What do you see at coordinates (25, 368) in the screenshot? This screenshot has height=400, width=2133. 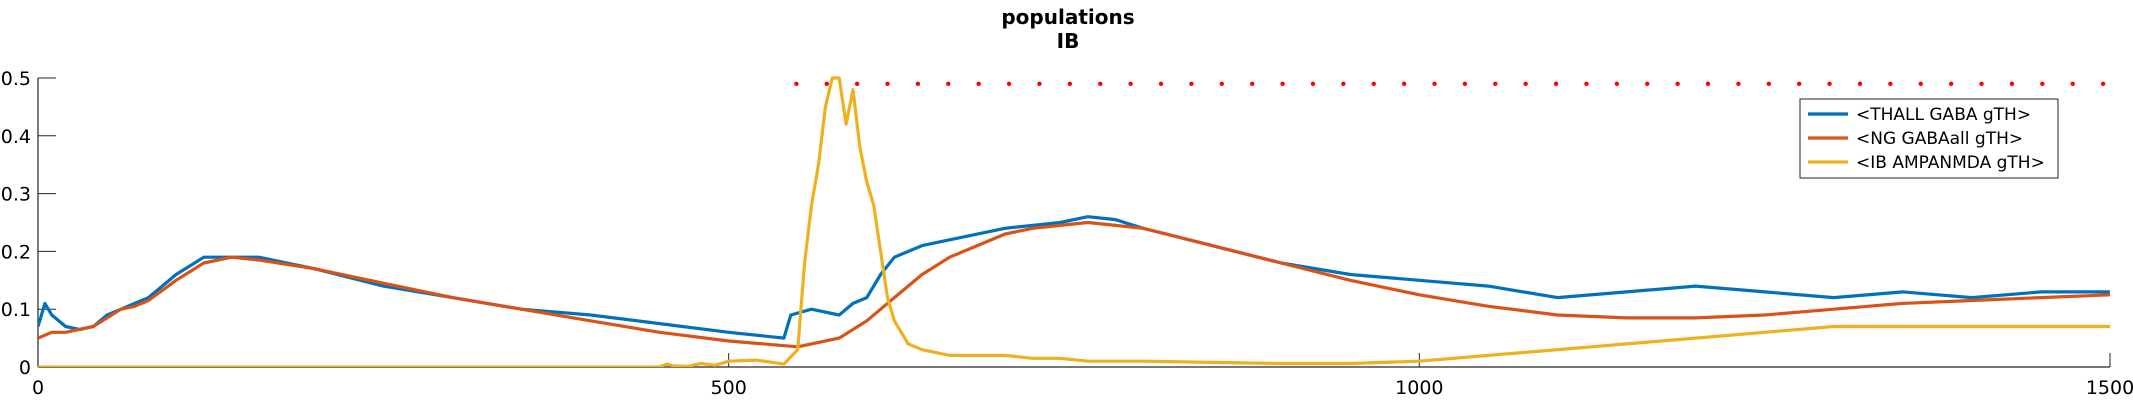 I see `y-tick-label: 0` at bounding box center [25, 368].